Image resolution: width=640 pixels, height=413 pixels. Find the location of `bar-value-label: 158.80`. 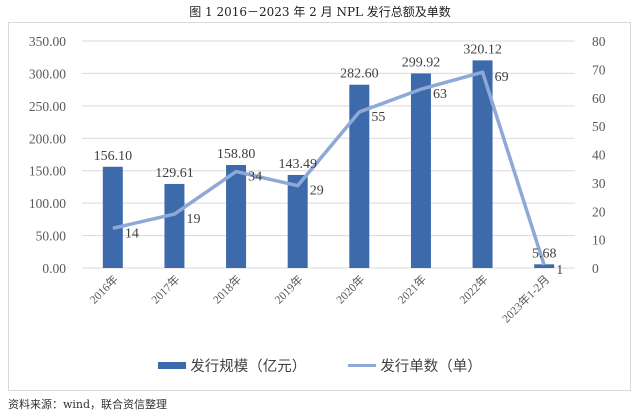

bar-value-label: 158.80 is located at coordinates (236, 154).